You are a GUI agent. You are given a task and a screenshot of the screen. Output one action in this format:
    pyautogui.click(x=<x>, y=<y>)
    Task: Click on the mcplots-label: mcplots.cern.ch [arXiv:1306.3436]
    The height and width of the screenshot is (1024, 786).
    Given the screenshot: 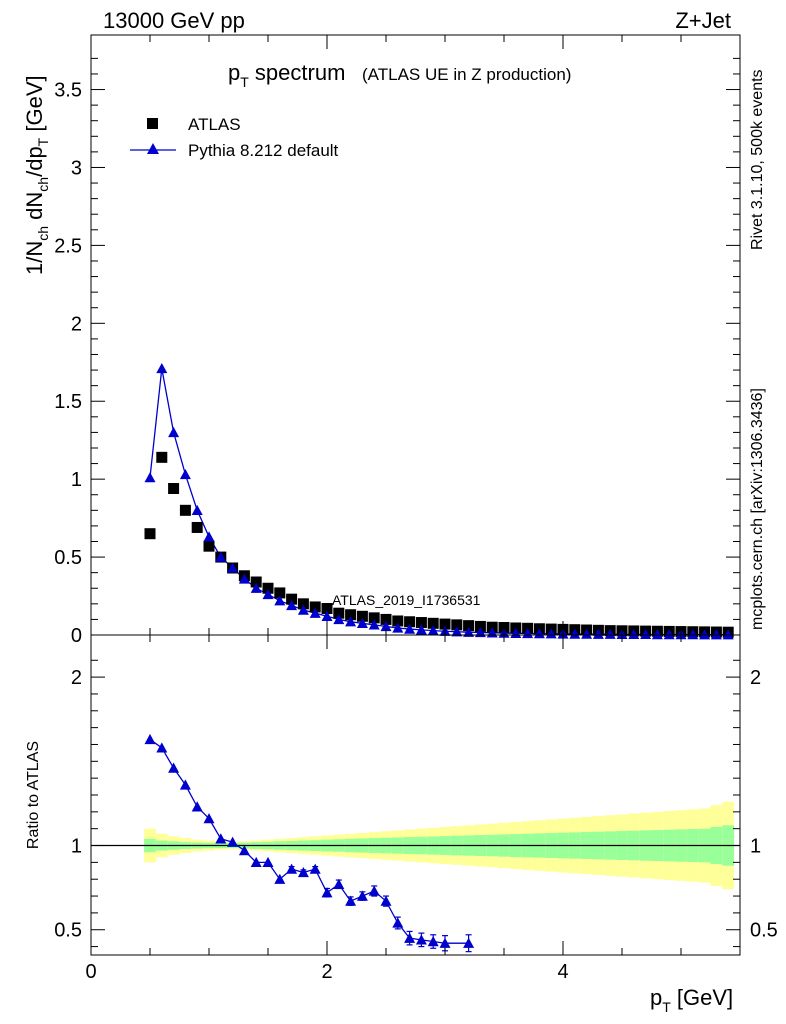 What is the action you would take?
    pyautogui.click(x=757, y=509)
    